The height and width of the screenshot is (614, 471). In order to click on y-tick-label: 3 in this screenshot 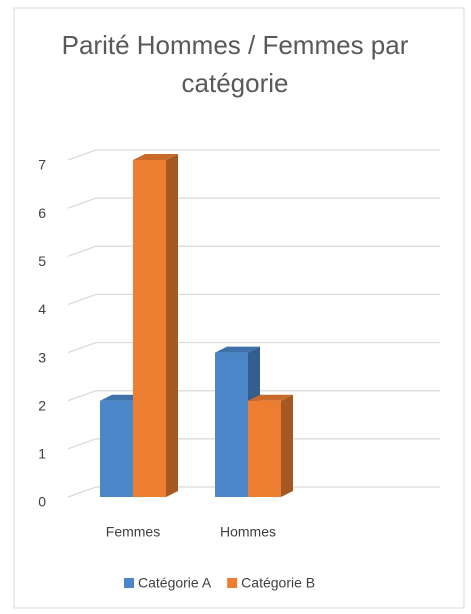, I will do `click(42, 357)`.